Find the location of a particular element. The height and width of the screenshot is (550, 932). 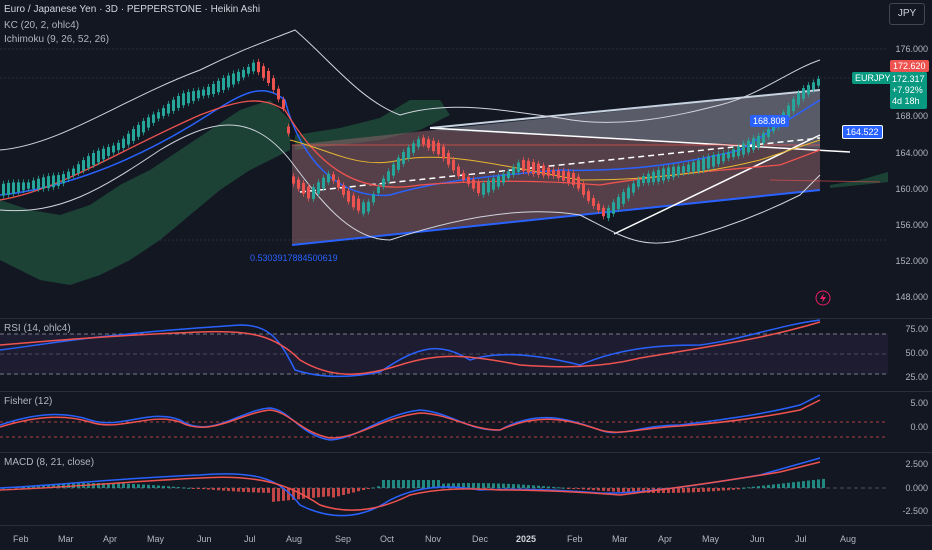

rsi-legend: RSI (14, ohlc4) is located at coordinates (37, 328).